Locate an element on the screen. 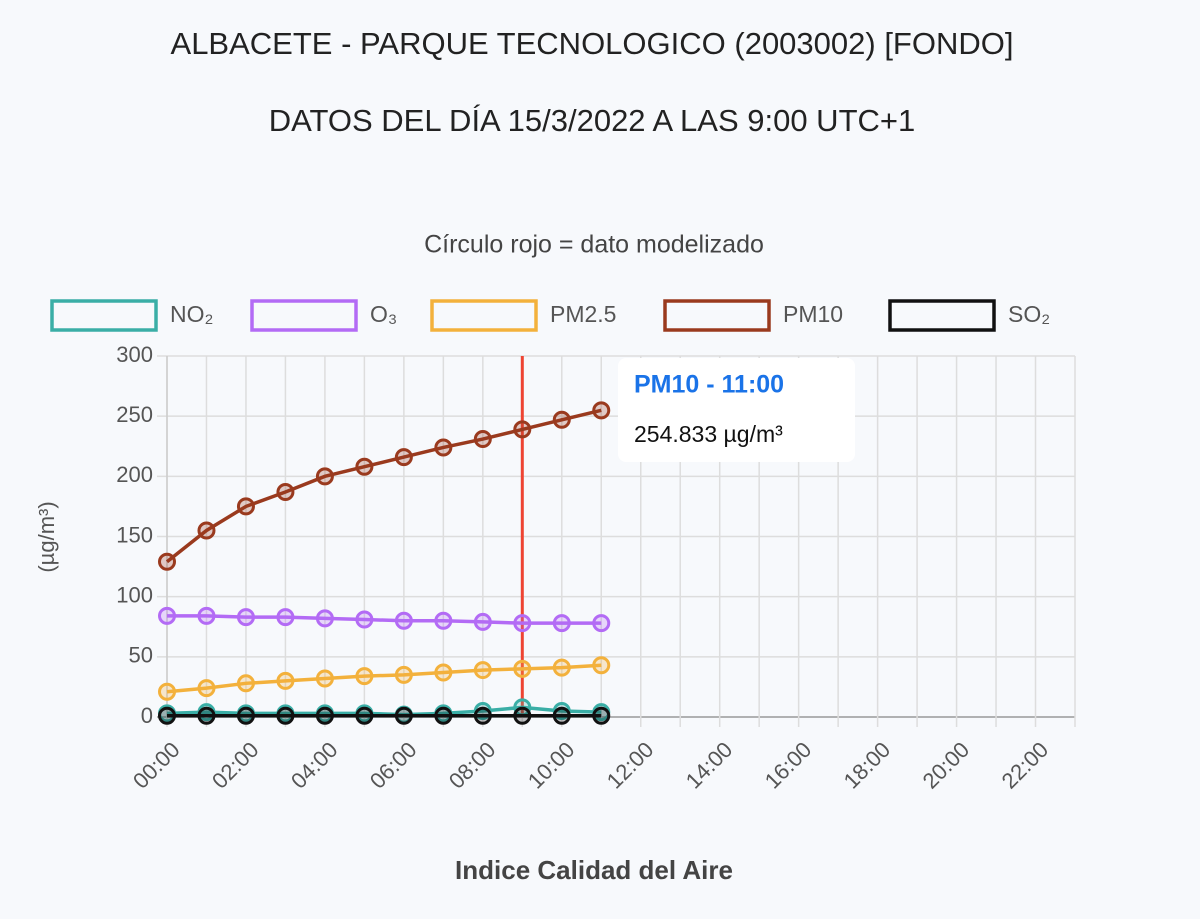 This screenshot has width=1200, height=919. legend-label: NO₂ is located at coordinates (191, 314).